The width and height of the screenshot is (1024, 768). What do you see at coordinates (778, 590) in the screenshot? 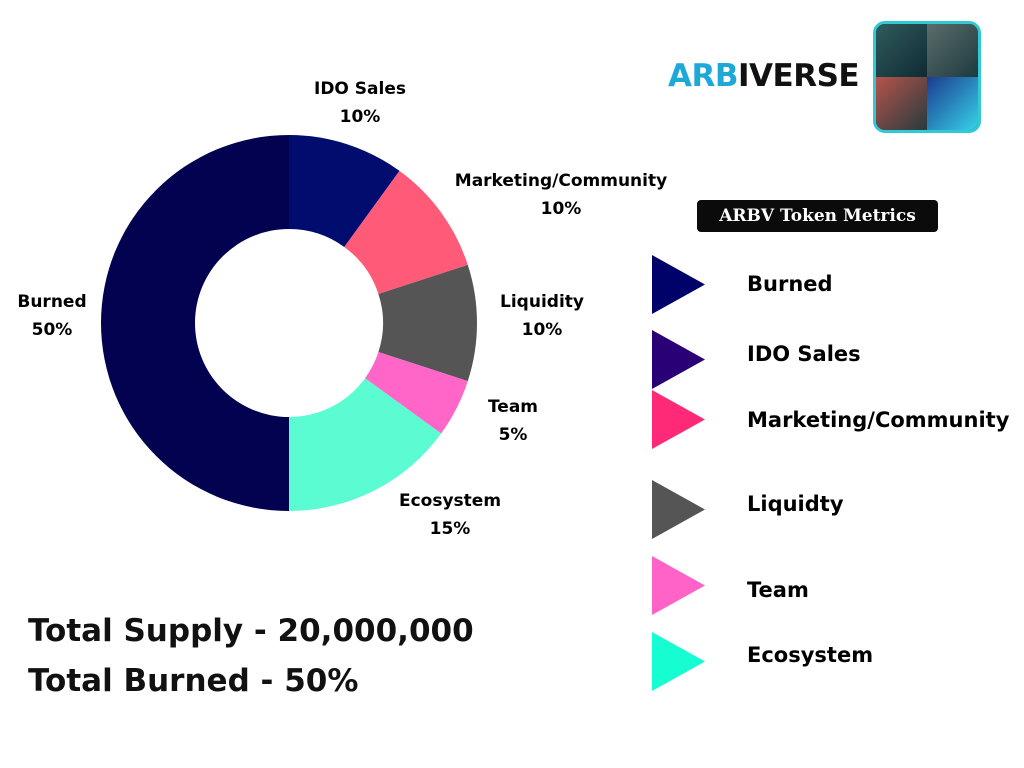
I see `legend-label-team: Team` at bounding box center [778, 590].